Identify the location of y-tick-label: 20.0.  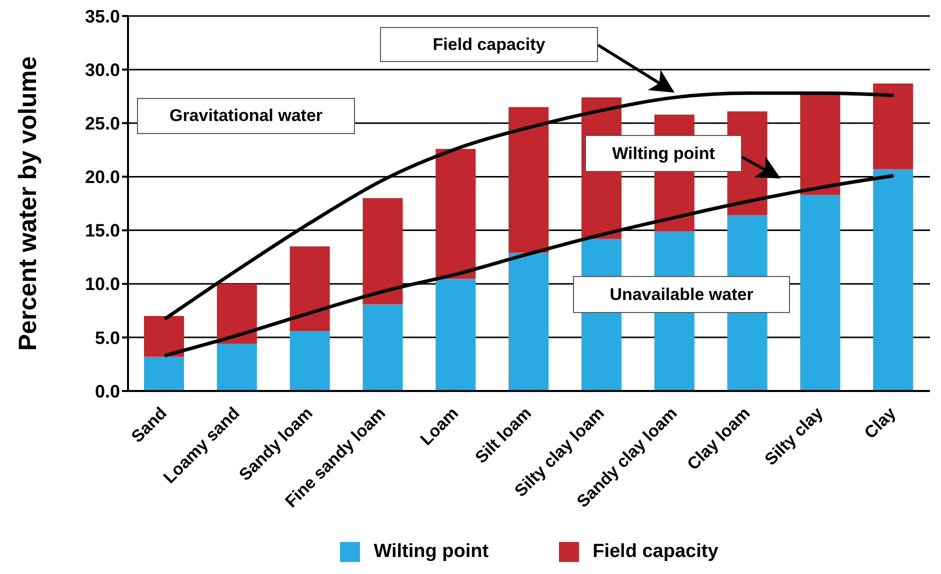
(102, 177).